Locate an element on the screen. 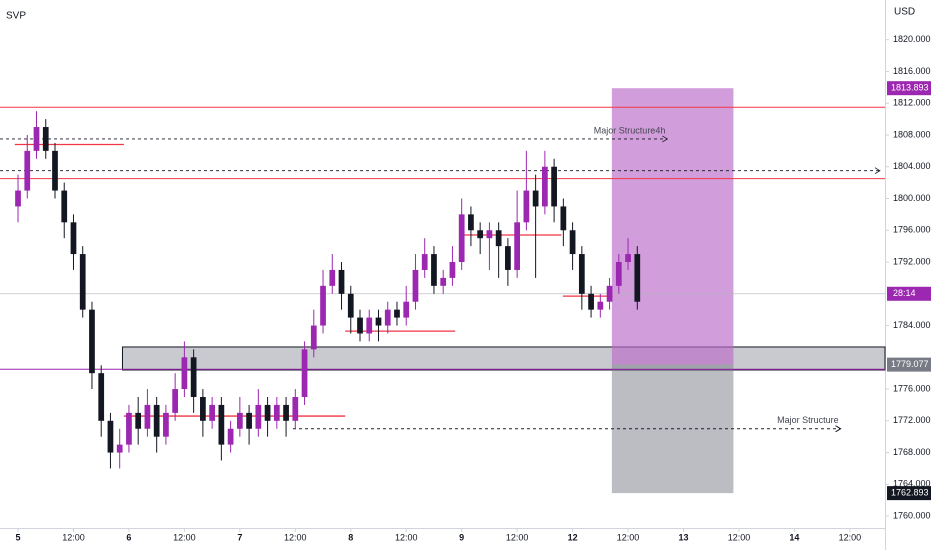 This screenshot has height=550, width=932. y-tick-label: 1792.000 is located at coordinates (912, 261).